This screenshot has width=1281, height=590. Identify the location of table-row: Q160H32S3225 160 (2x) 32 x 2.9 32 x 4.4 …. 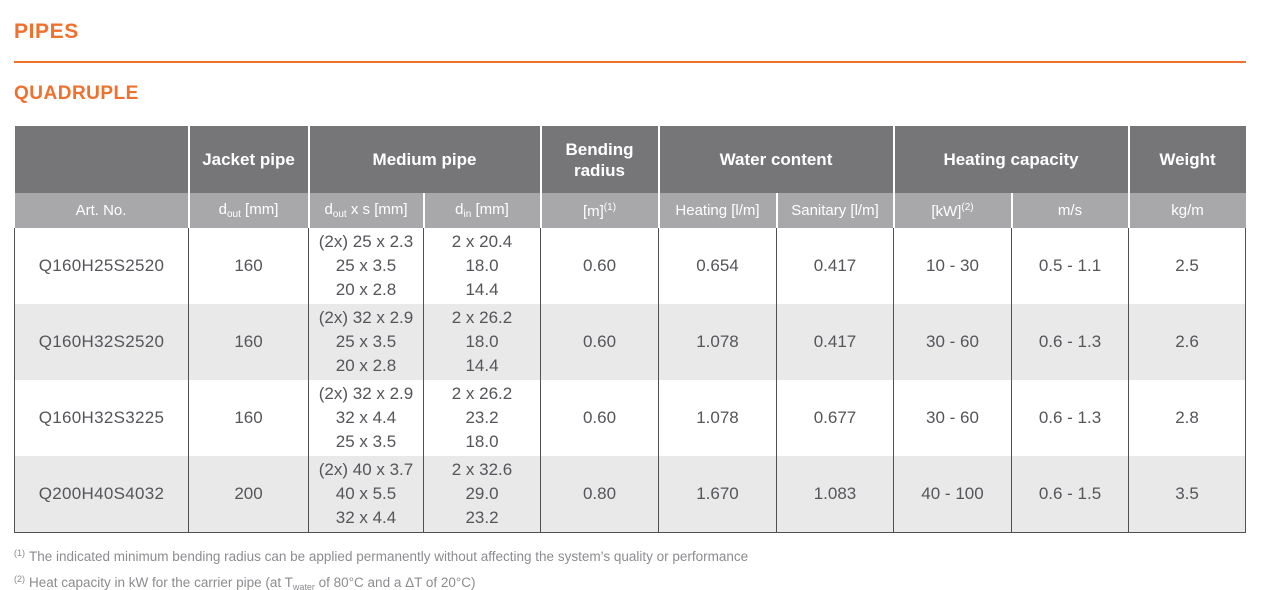
(630, 418).